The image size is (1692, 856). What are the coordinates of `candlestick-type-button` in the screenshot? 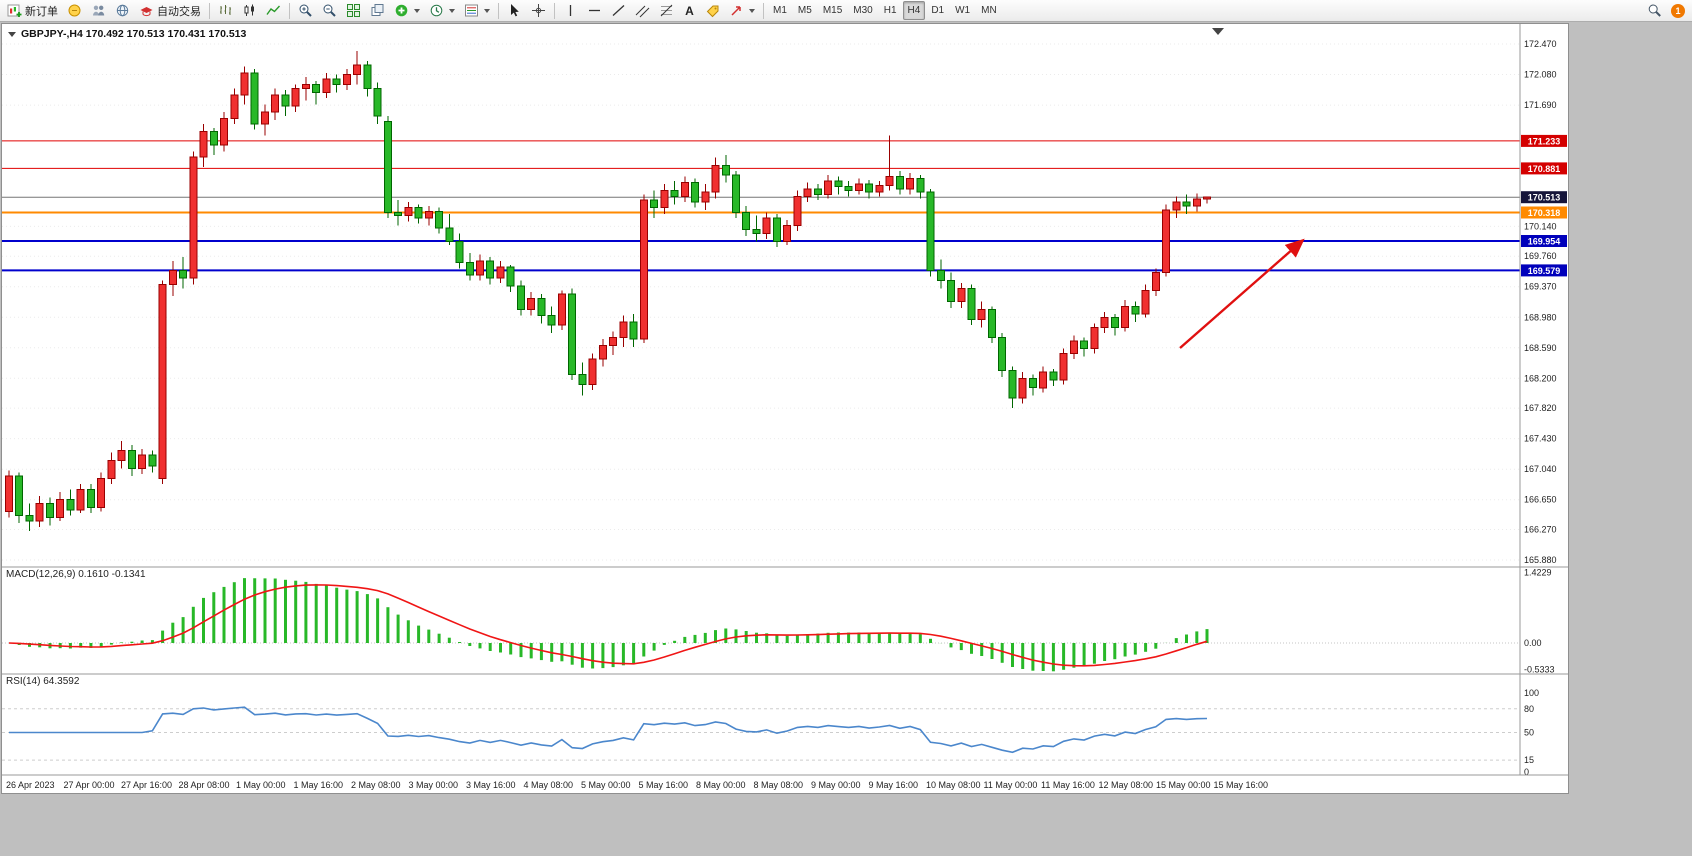 It's located at (249, 10).